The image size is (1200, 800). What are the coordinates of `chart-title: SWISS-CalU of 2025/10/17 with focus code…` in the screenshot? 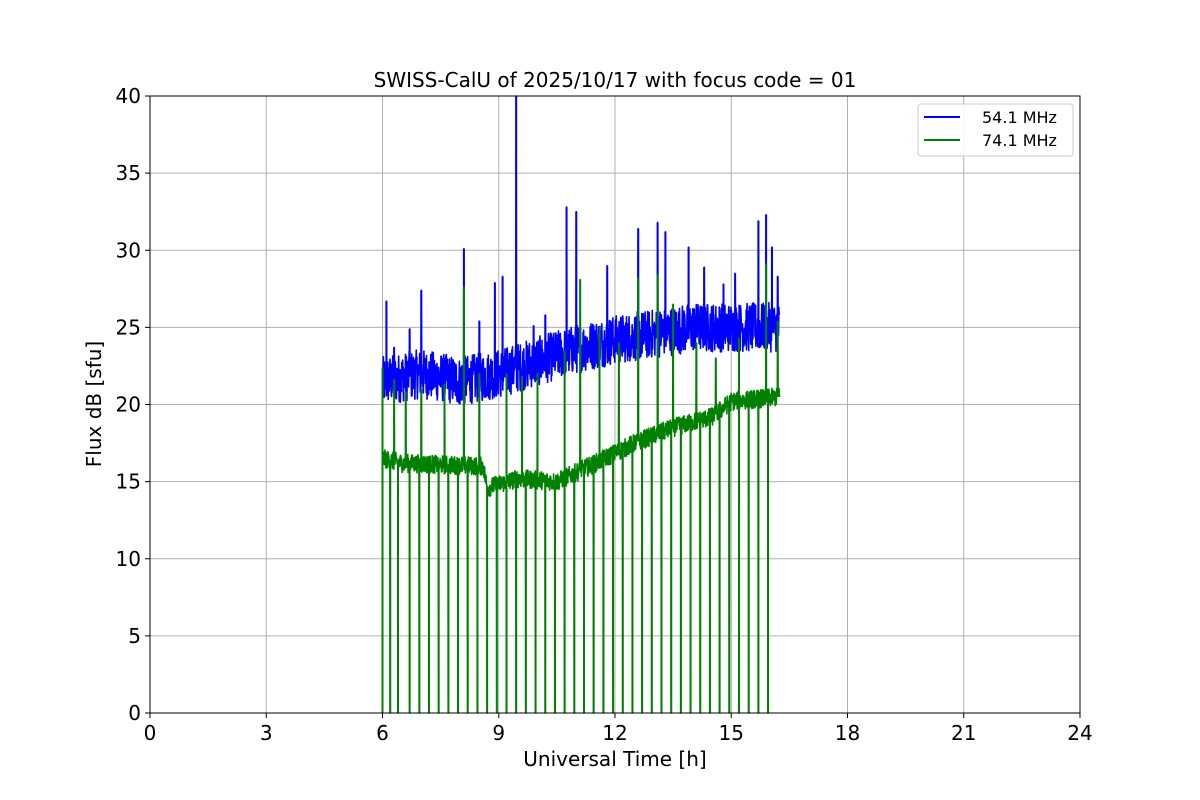 It's located at (615, 80).